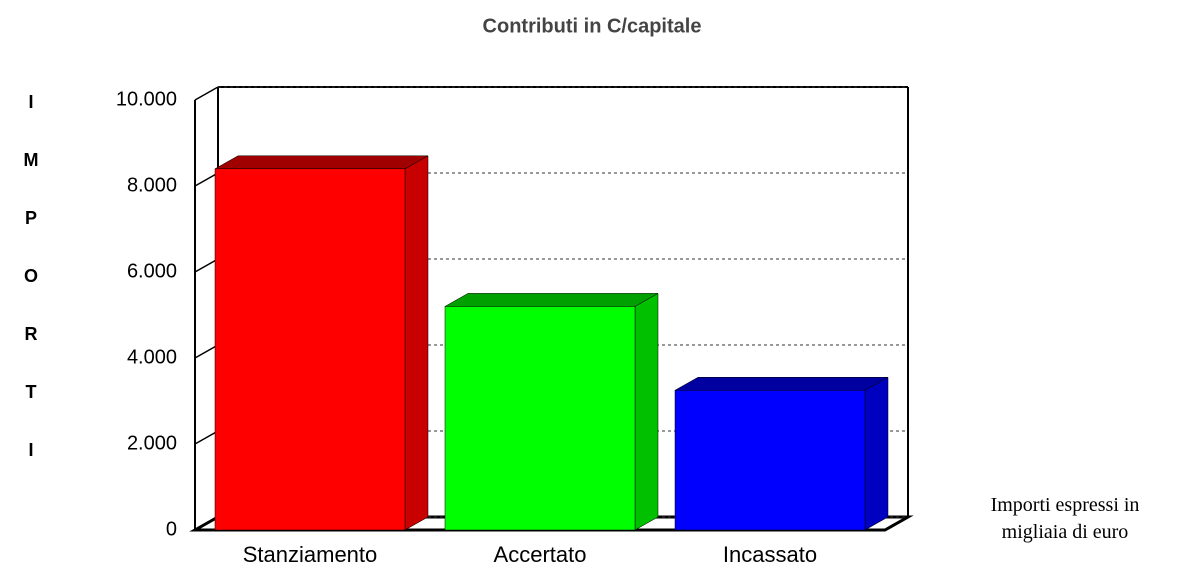 The width and height of the screenshot is (1184, 582). Describe the element at coordinates (171, 529) in the screenshot. I see `y-tick-label: 0` at that location.